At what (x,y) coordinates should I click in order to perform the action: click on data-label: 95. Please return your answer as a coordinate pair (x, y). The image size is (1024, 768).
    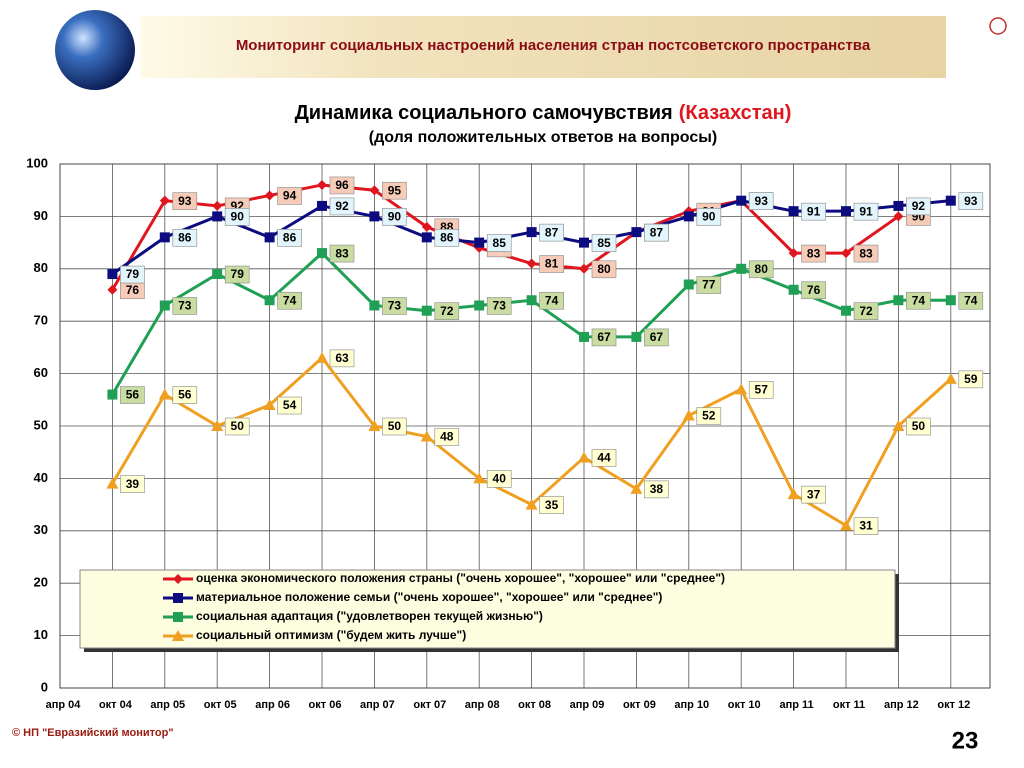
    Looking at the image, I should click on (395, 190).